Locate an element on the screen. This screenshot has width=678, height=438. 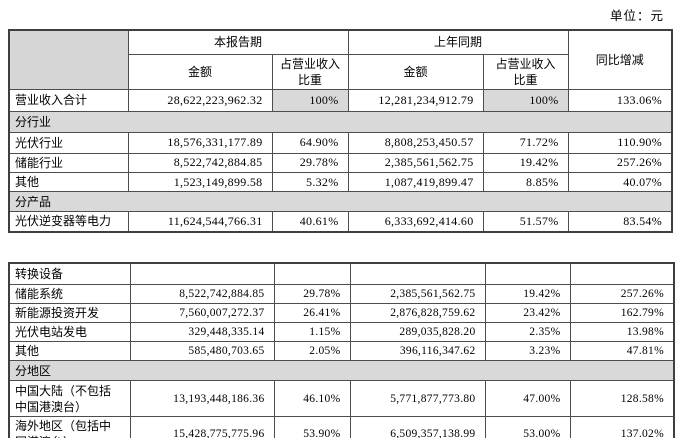
row-label: 光伏电站发电 is located at coordinates (69, 332).